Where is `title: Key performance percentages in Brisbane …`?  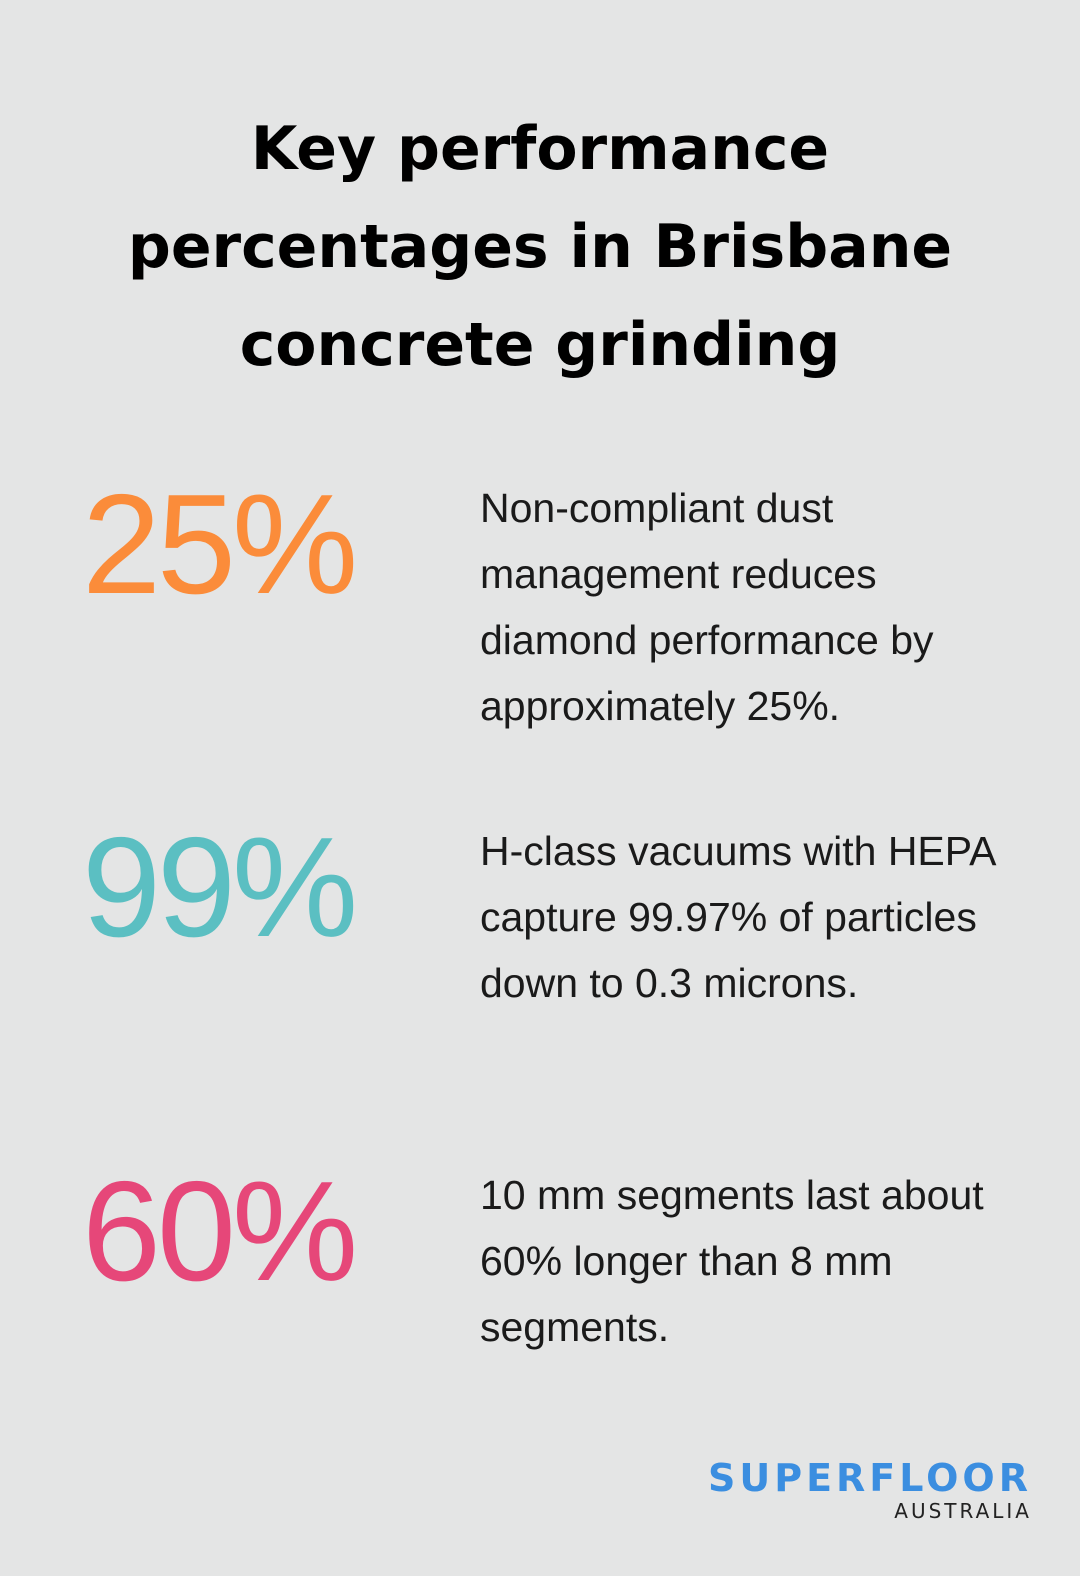
title: Key performance percentages in Brisbane … is located at coordinates (540, 247).